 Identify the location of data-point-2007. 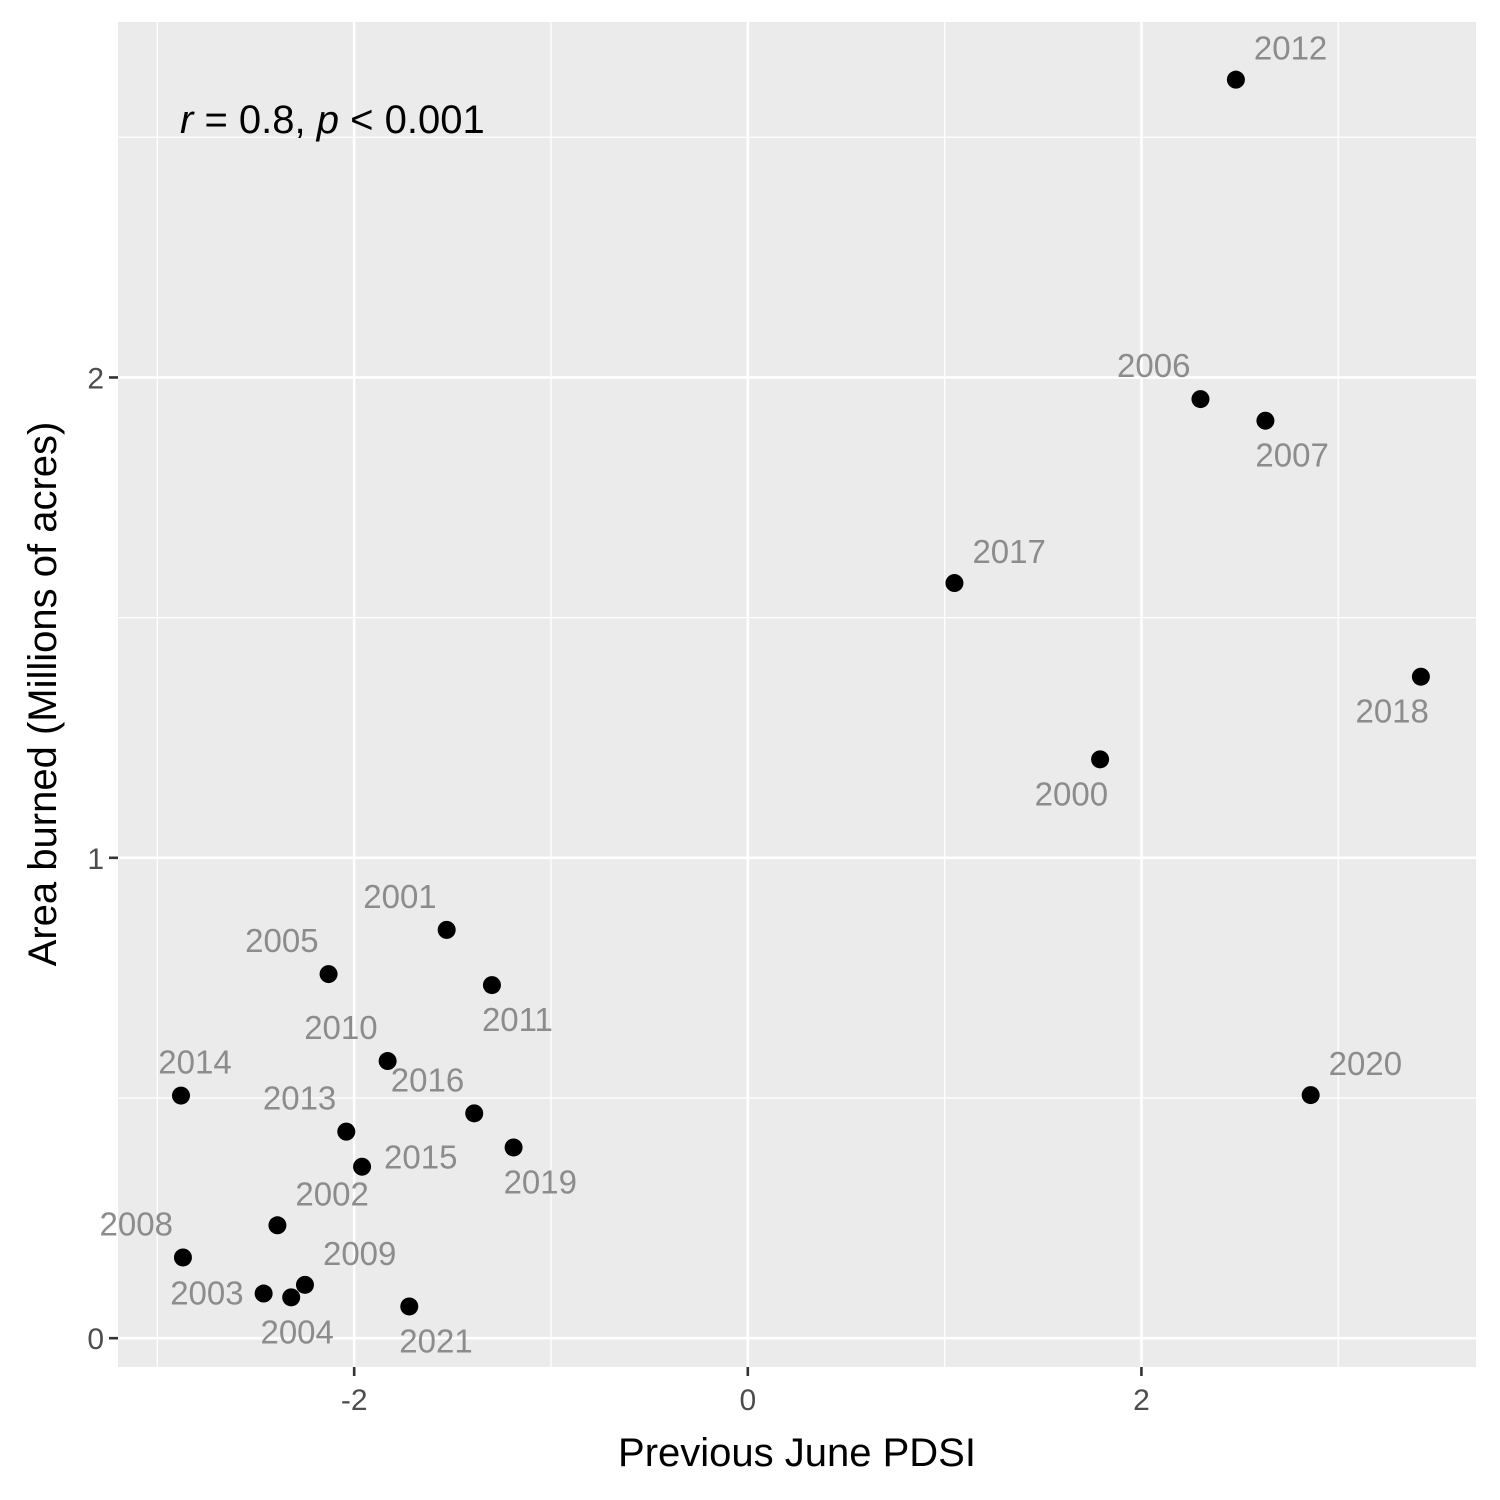
(1265, 420).